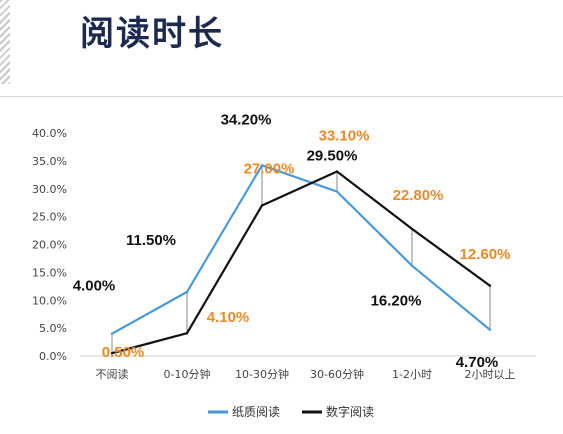 The image size is (563, 434). Describe the element at coordinates (112, 374) in the screenshot. I see `x-category-label: 不阅读` at that location.